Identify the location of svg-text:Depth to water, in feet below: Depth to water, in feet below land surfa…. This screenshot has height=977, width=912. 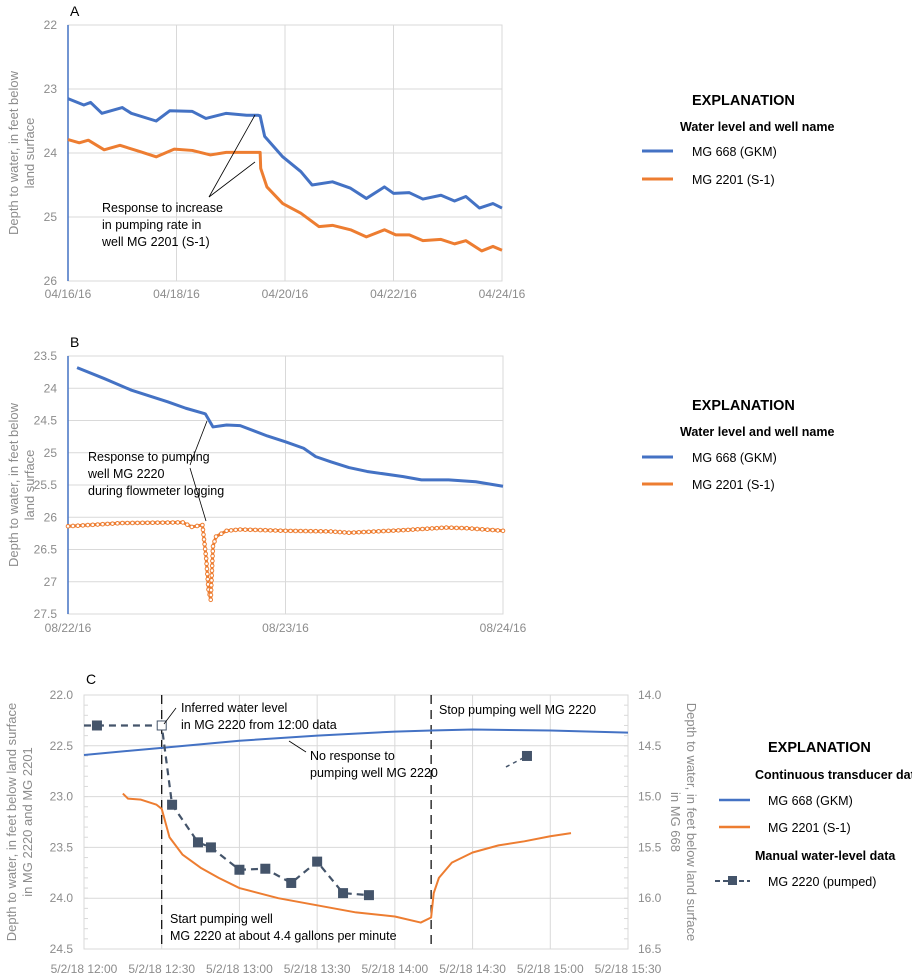
(691, 822).